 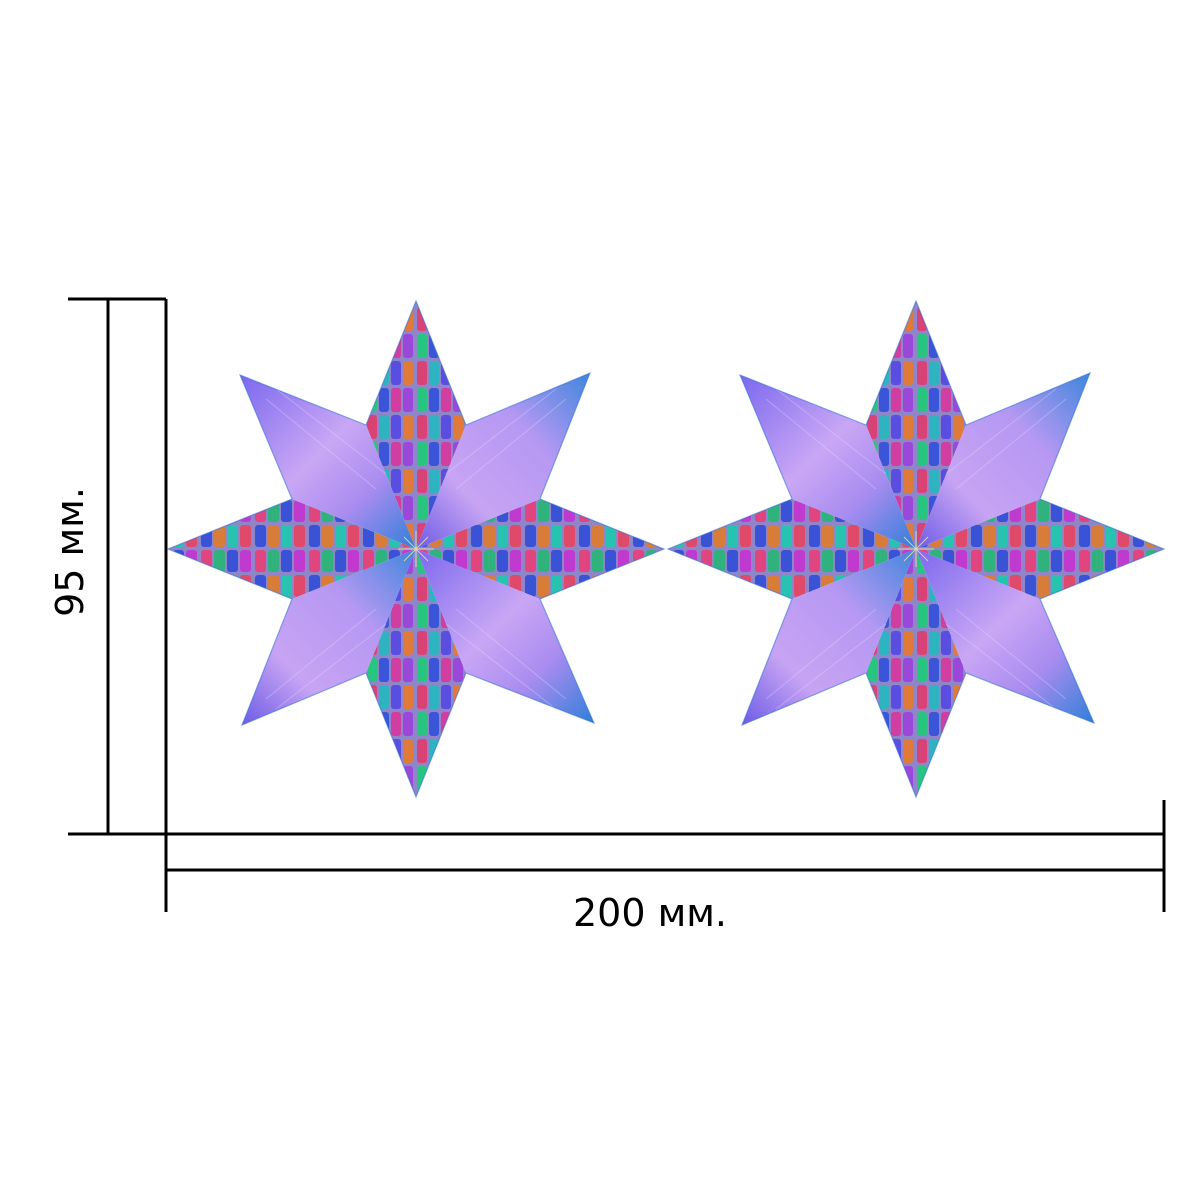 What do you see at coordinates (665, 867) in the screenshot?
I see `width-dimension: 200 мм.` at bounding box center [665, 867].